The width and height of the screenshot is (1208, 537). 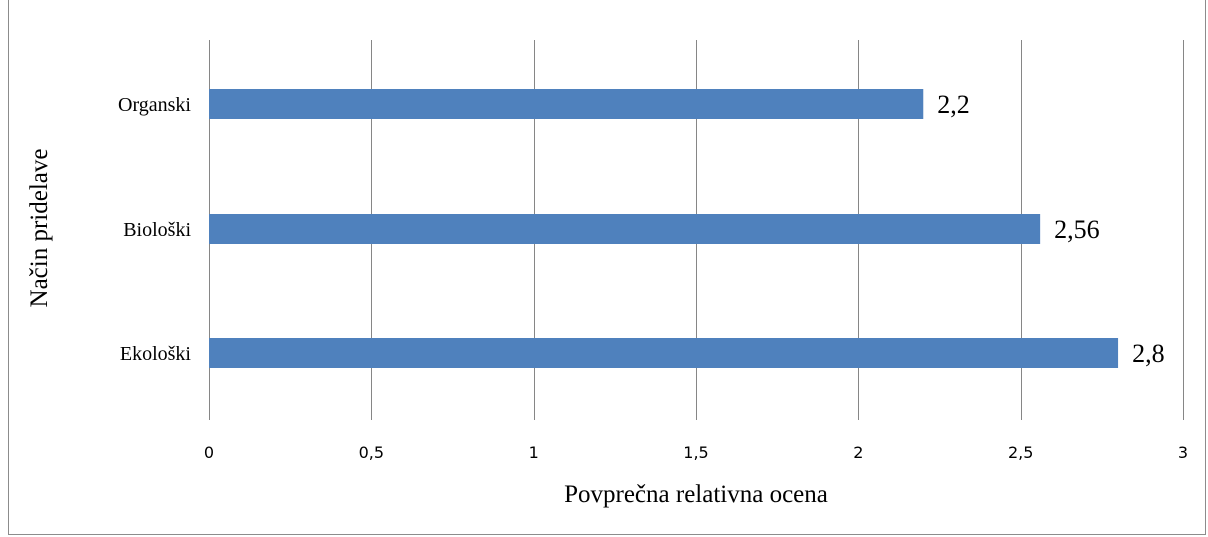 I want to click on x-tick-label: 3, so click(x=1183, y=452).